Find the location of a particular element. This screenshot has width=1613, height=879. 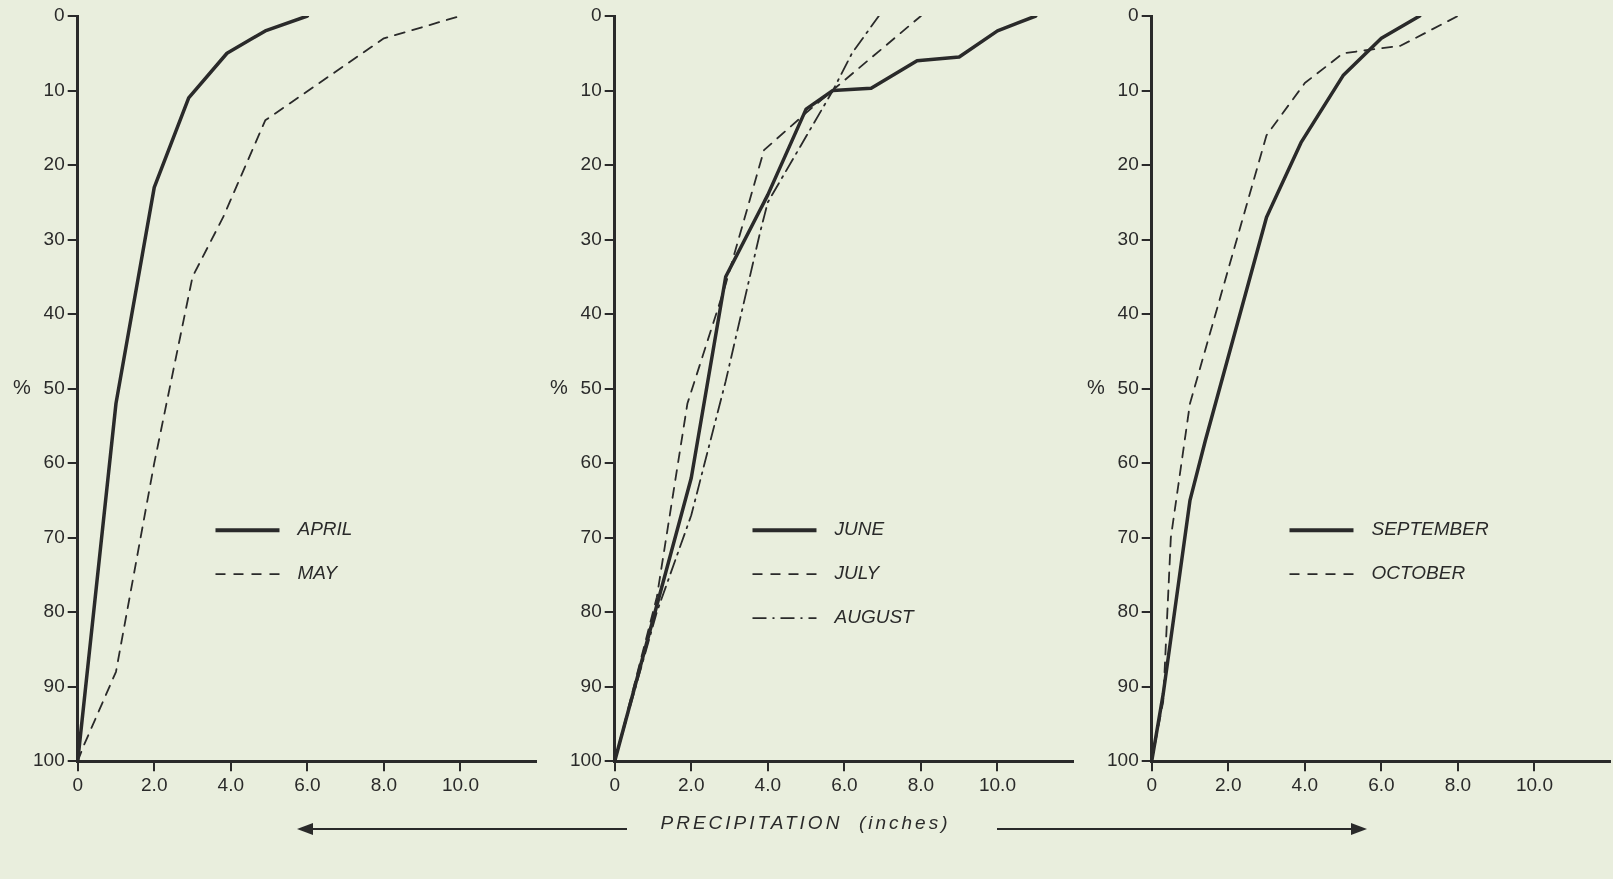

legend-label: OCTOBER is located at coordinates (1418, 573).